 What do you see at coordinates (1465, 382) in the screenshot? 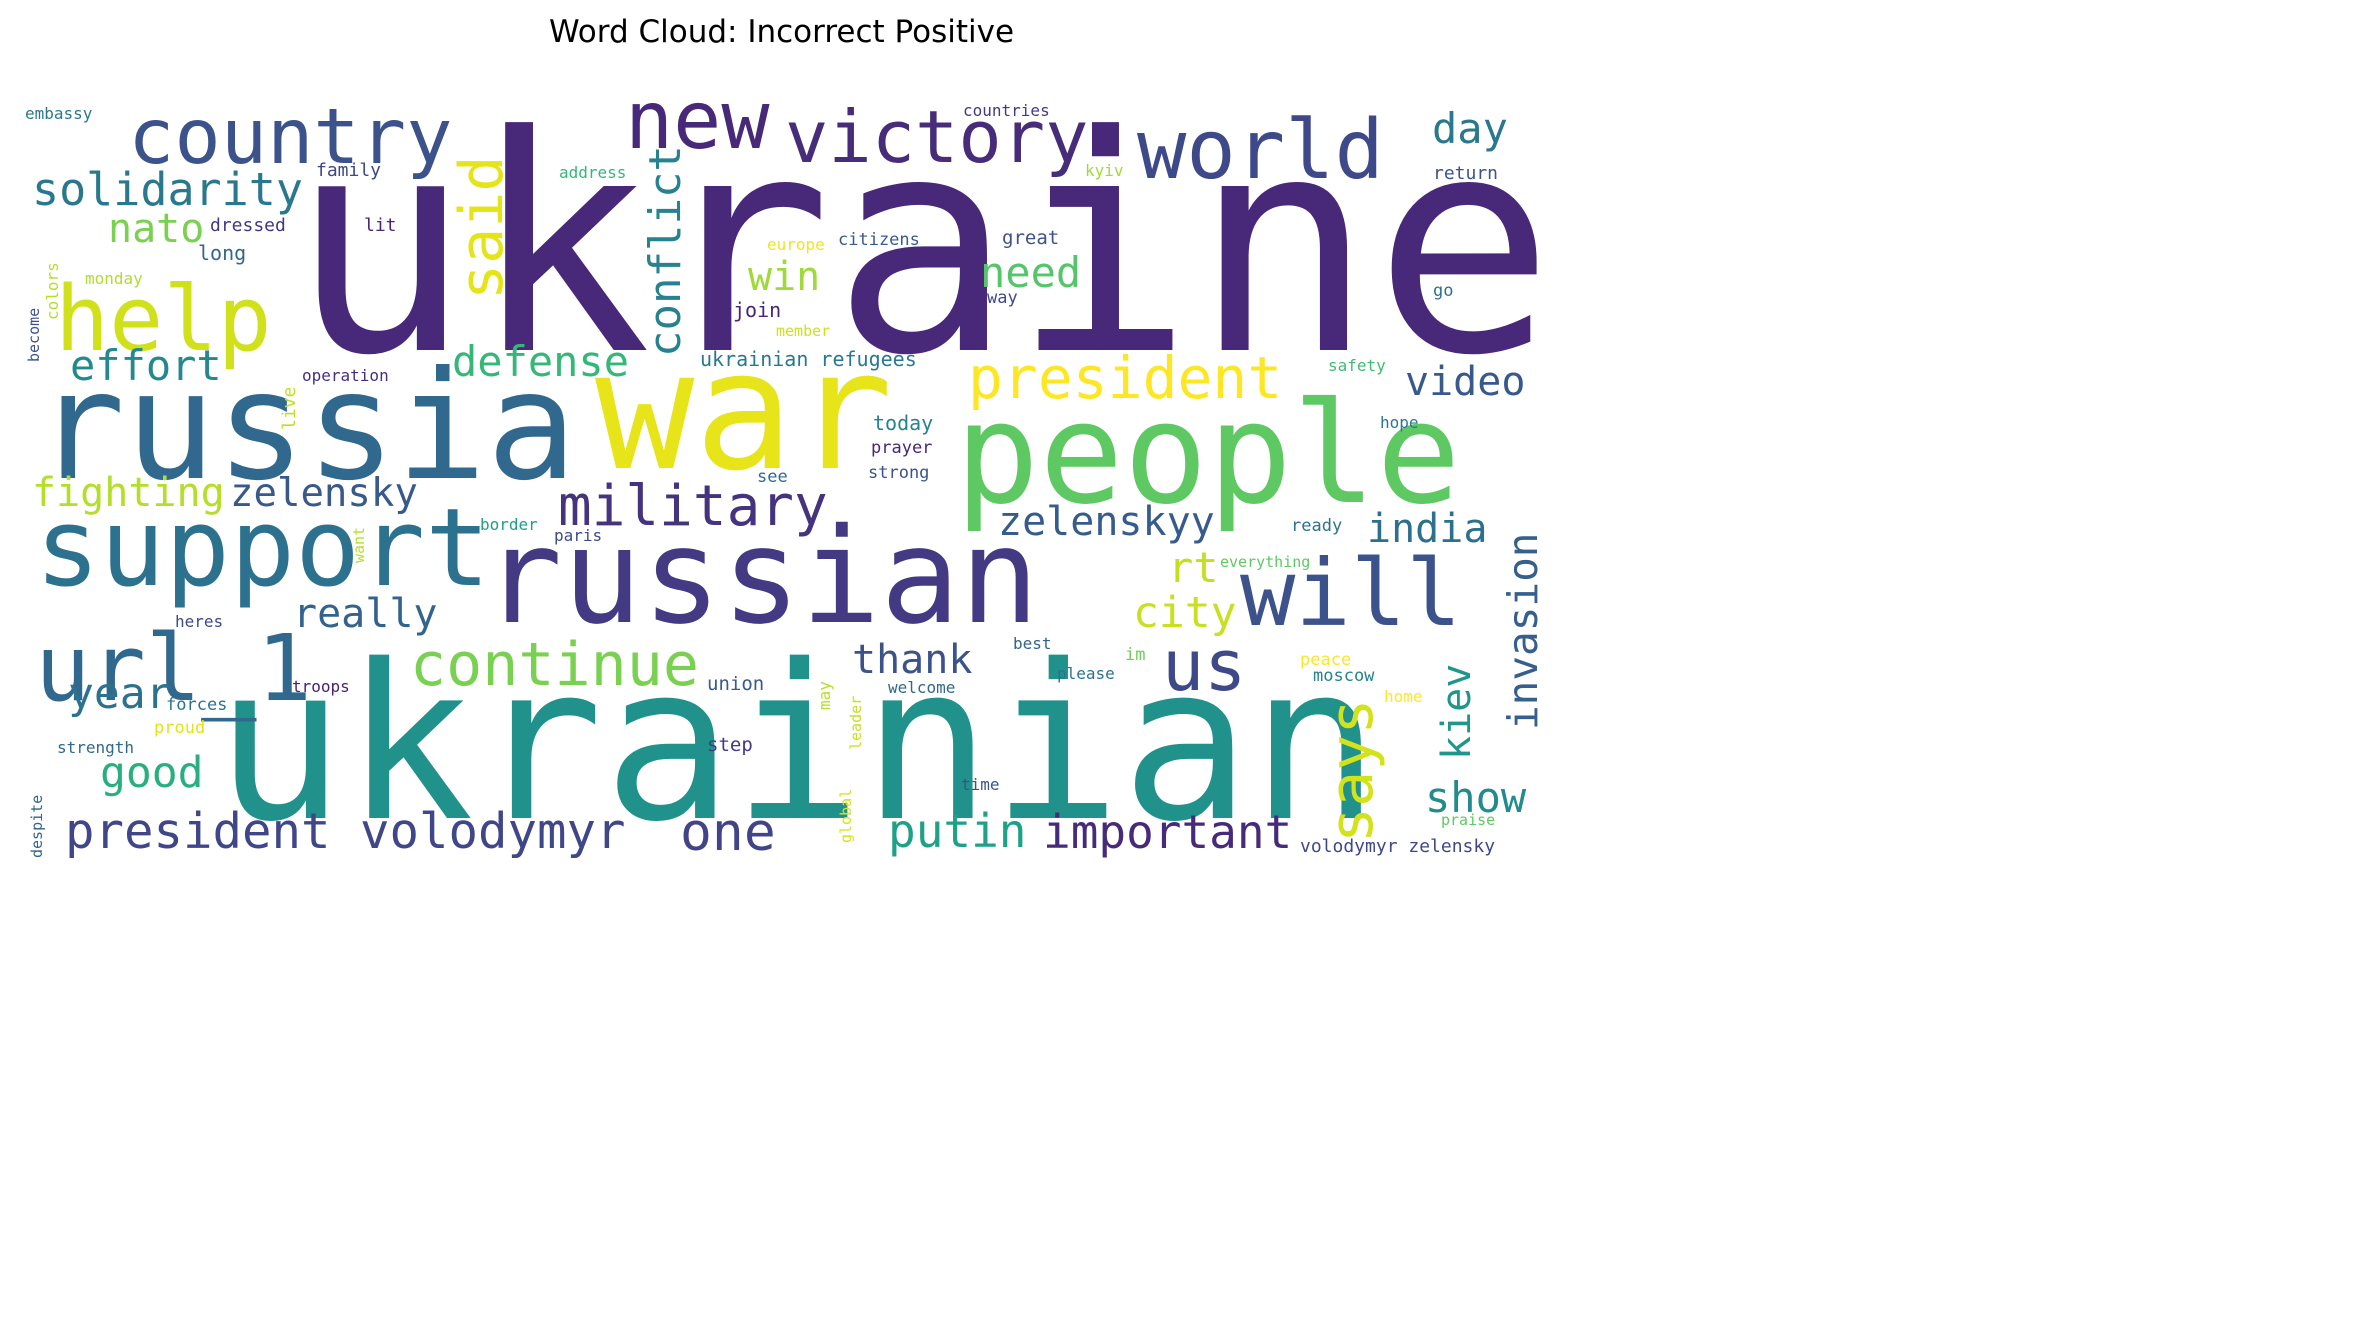
I see `word-video: video` at bounding box center [1465, 382].